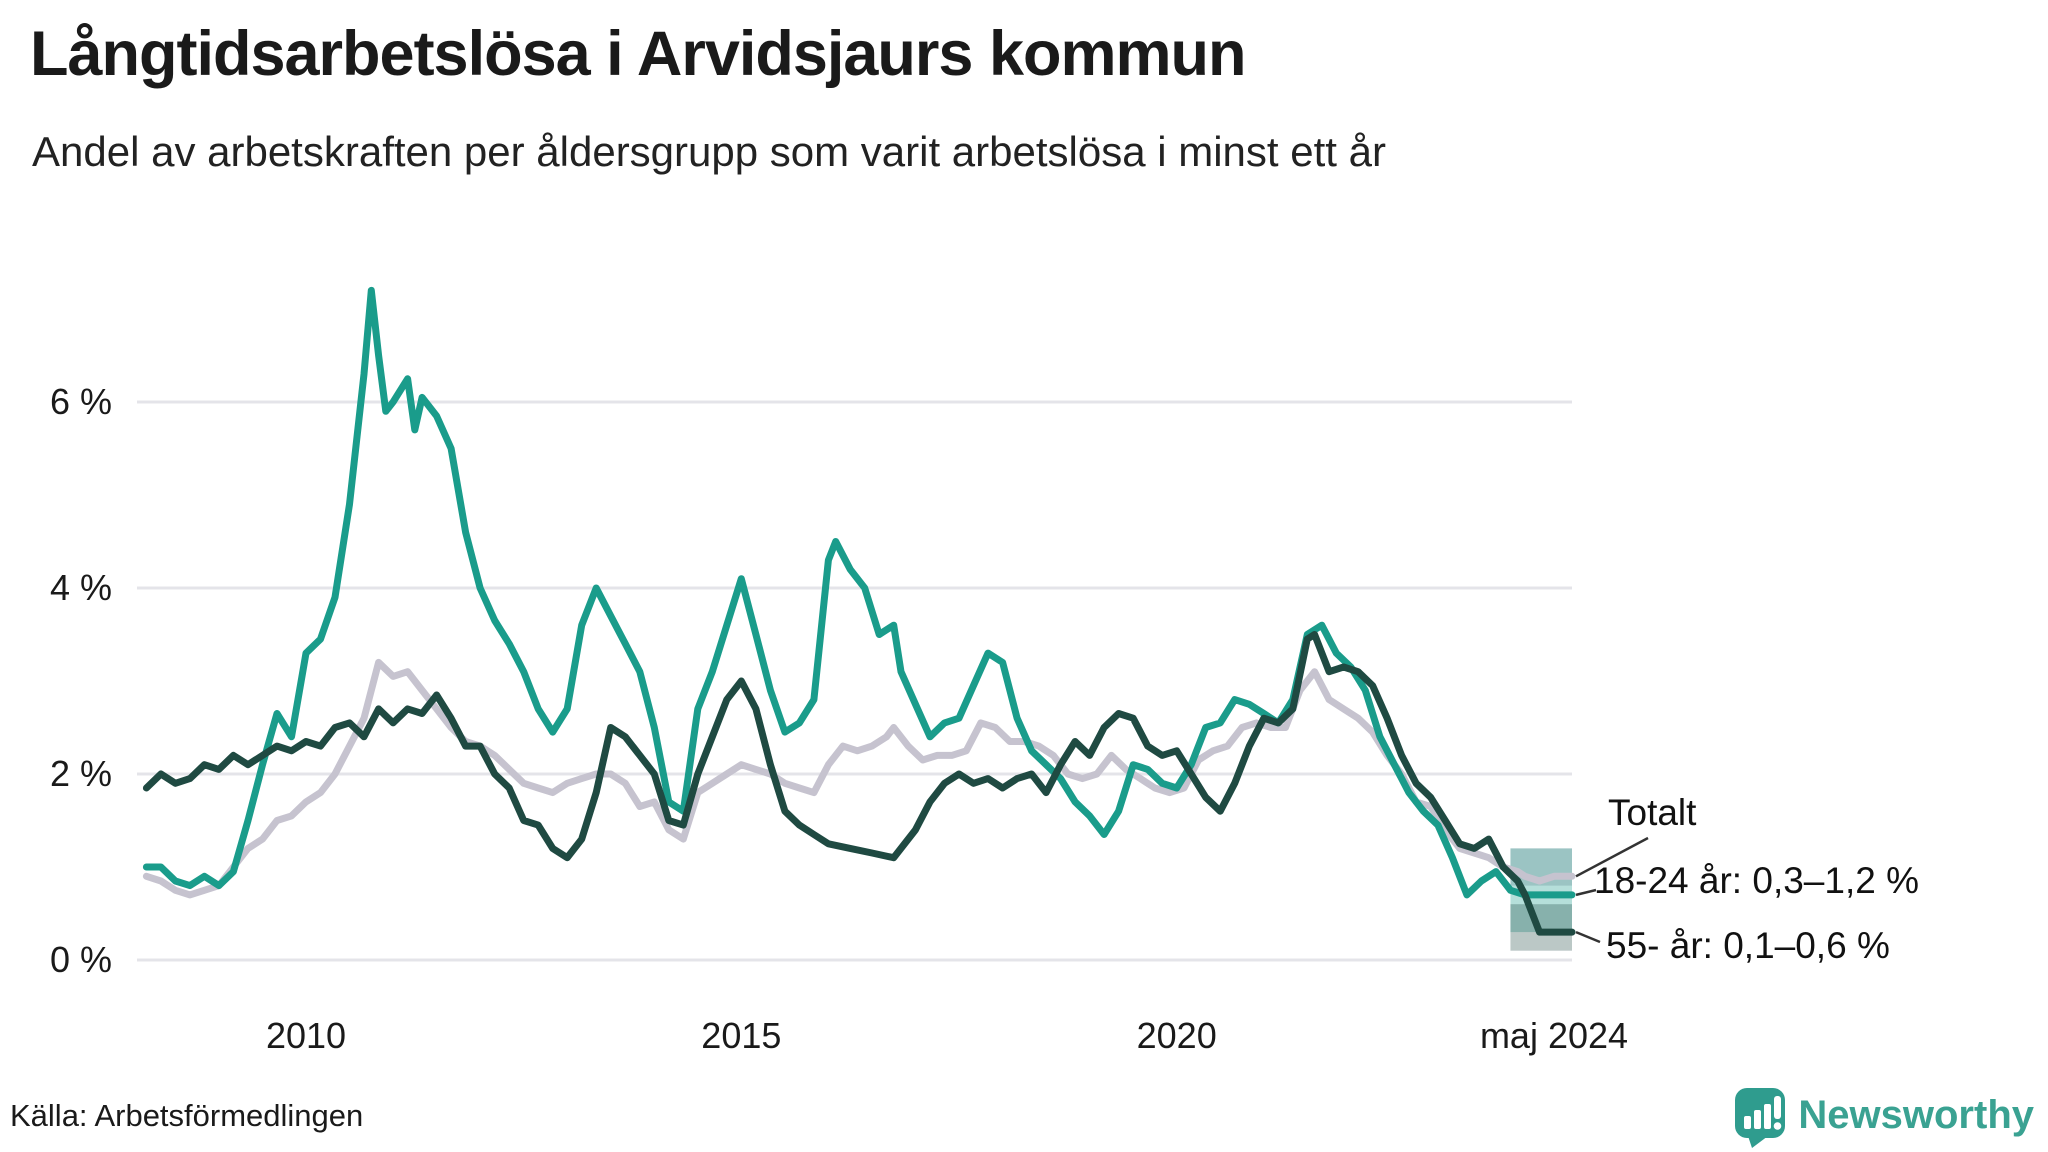 The image size is (2048, 1152). What do you see at coordinates (81, 587) in the screenshot?
I see `y-tick-label: 4 %` at bounding box center [81, 587].